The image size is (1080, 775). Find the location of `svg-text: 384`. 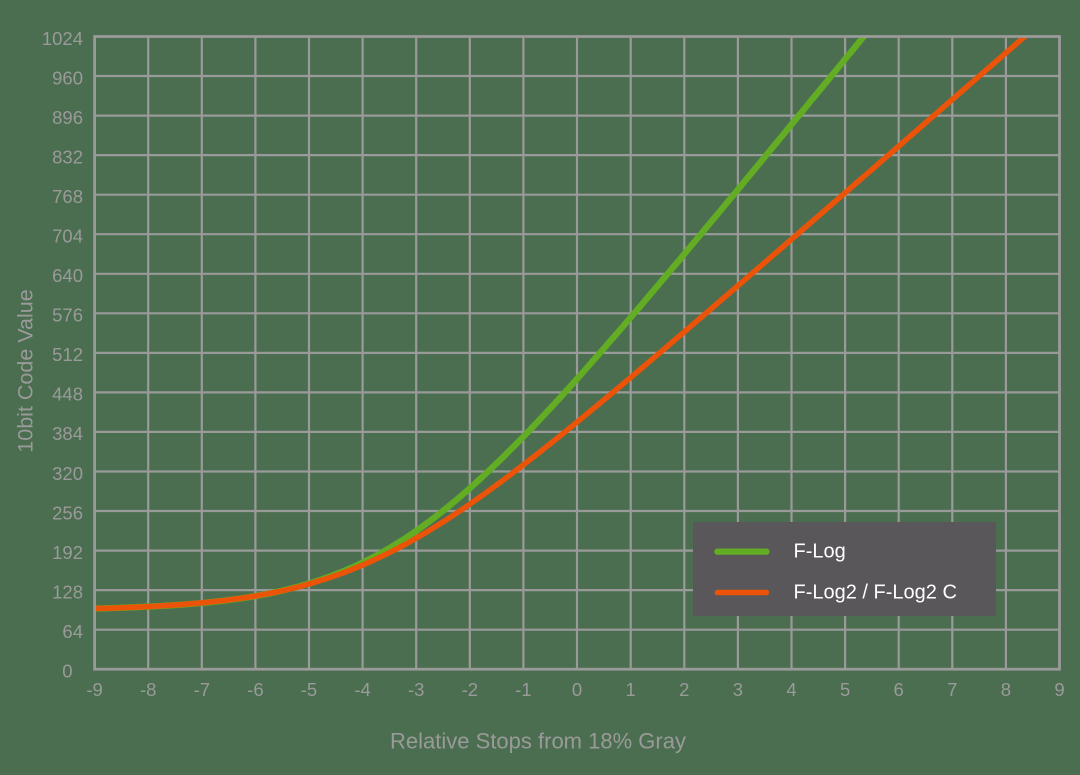

svg-text: 384 is located at coordinates (67, 433).